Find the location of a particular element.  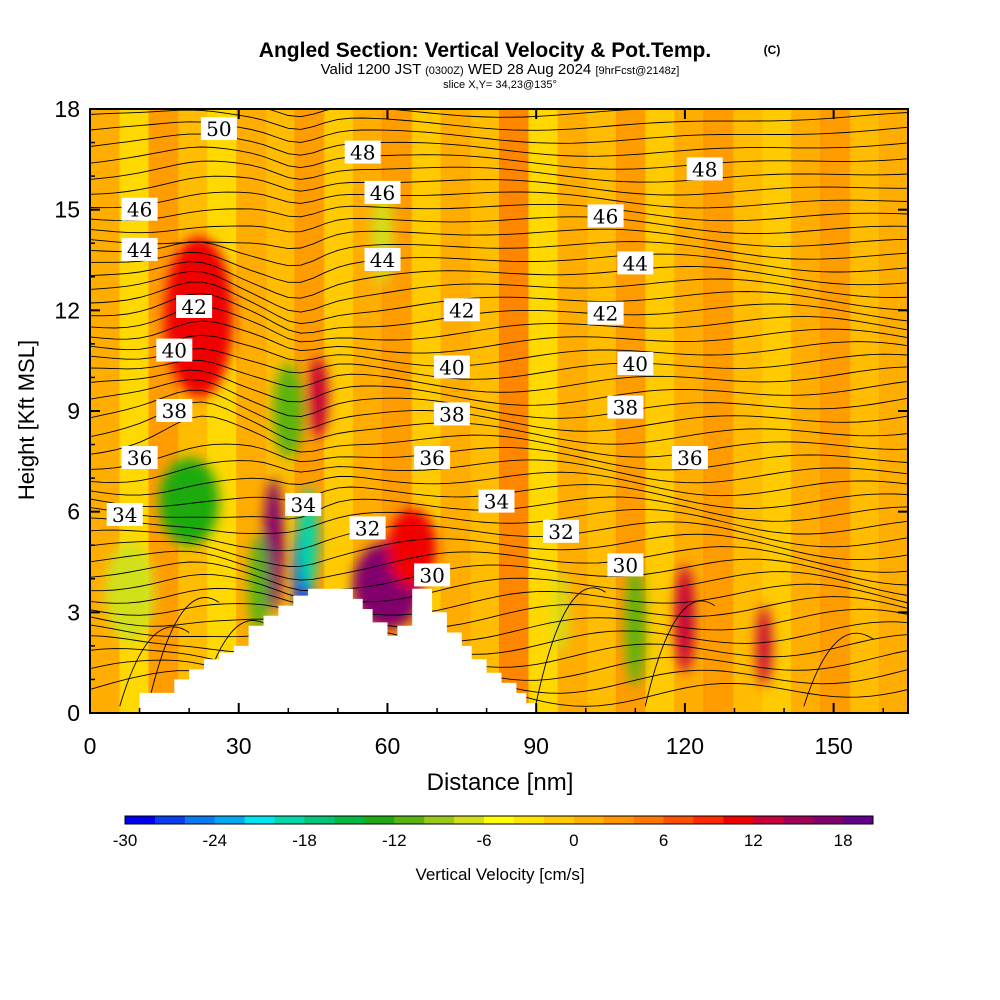

contour-label-text: 46 is located at coordinates (382, 193).